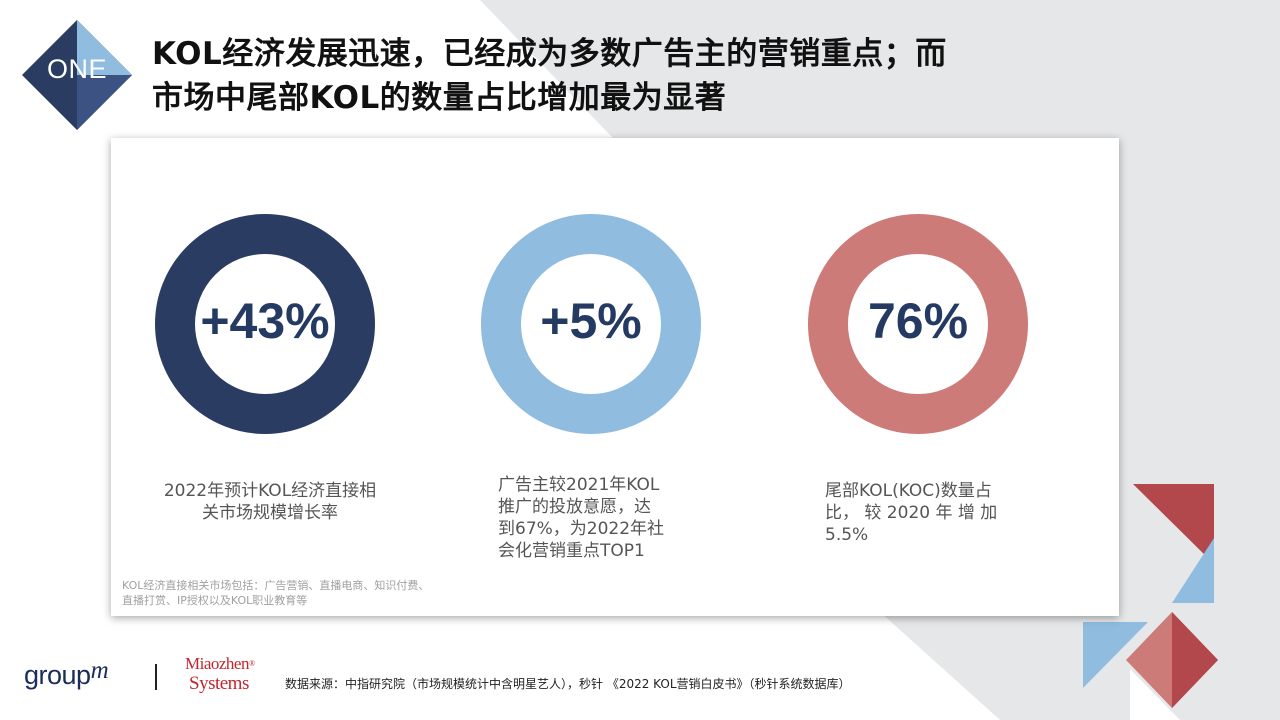 The width and height of the screenshot is (1280, 720). What do you see at coordinates (156, 677) in the screenshot?
I see `logo-divider` at bounding box center [156, 677].